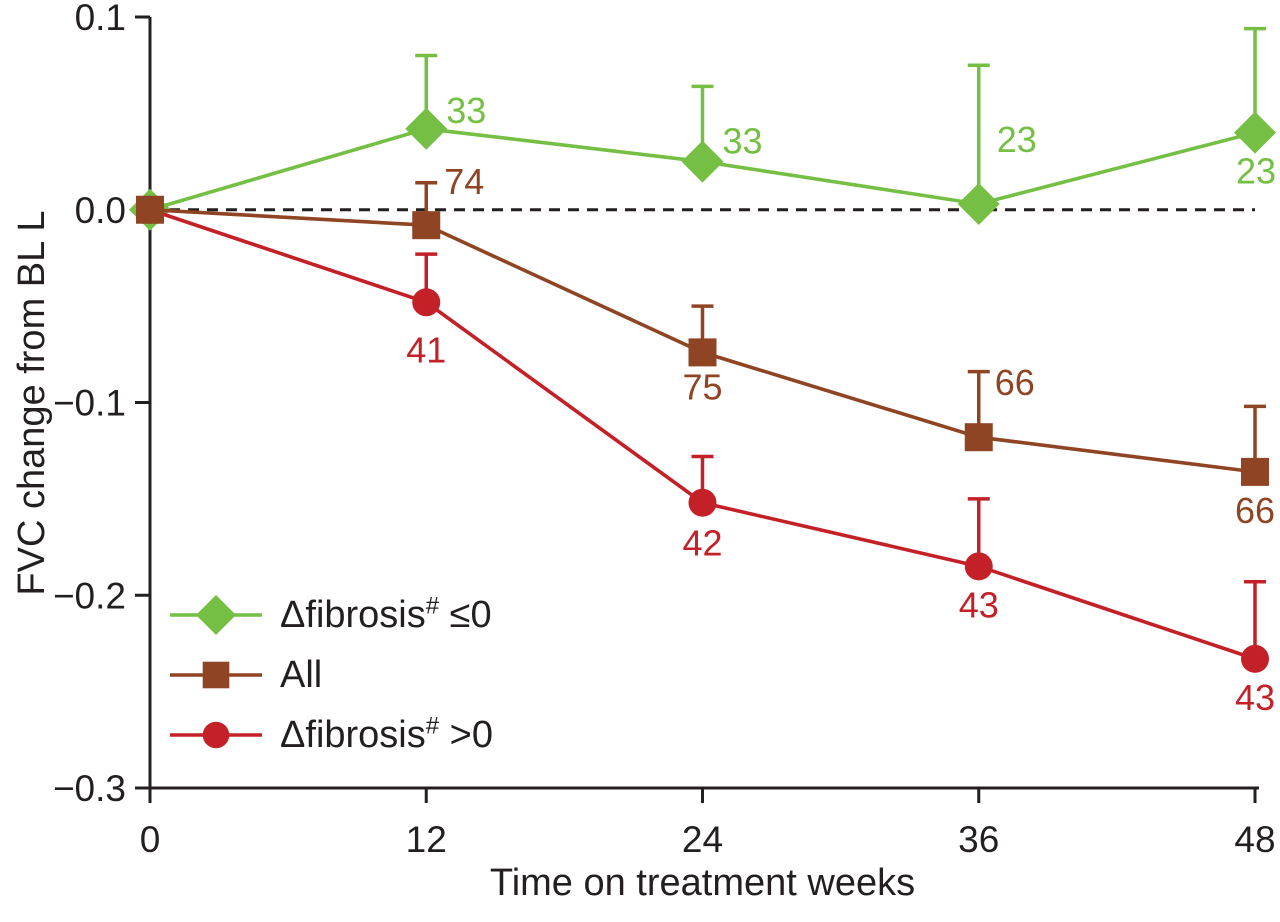 The width and height of the screenshot is (1280, 922). I want to click on y-tick-label: −0.3, so click(89, 788).